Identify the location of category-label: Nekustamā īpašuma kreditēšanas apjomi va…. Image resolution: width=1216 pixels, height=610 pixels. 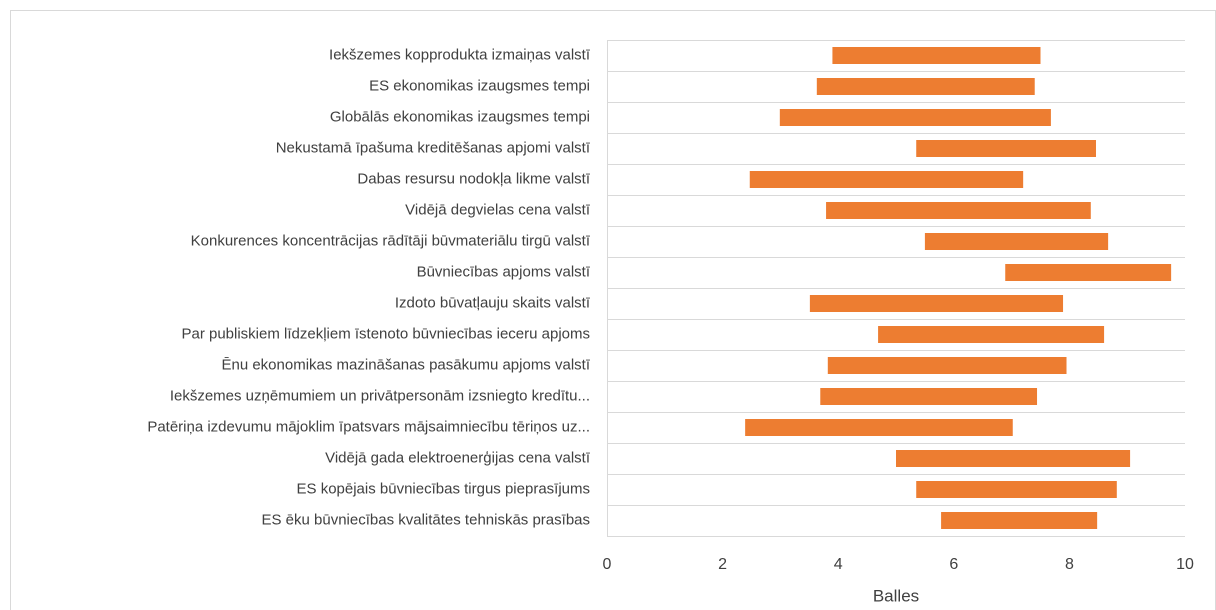
(433, 147).